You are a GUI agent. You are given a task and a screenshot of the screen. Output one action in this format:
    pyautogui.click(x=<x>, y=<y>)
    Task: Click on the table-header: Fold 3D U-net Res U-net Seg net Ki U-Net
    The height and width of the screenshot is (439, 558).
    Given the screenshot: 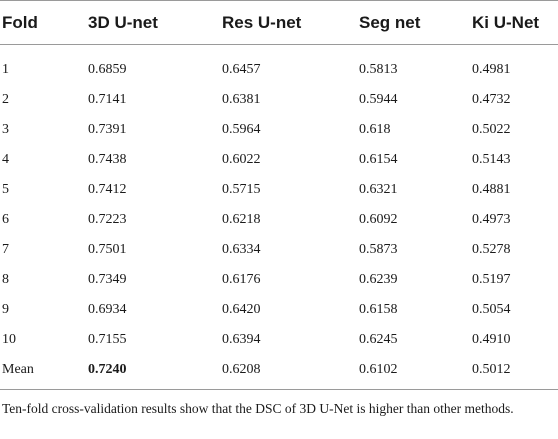 What is the action you would take?
    pyautogui.click(x=279, y=22)
    